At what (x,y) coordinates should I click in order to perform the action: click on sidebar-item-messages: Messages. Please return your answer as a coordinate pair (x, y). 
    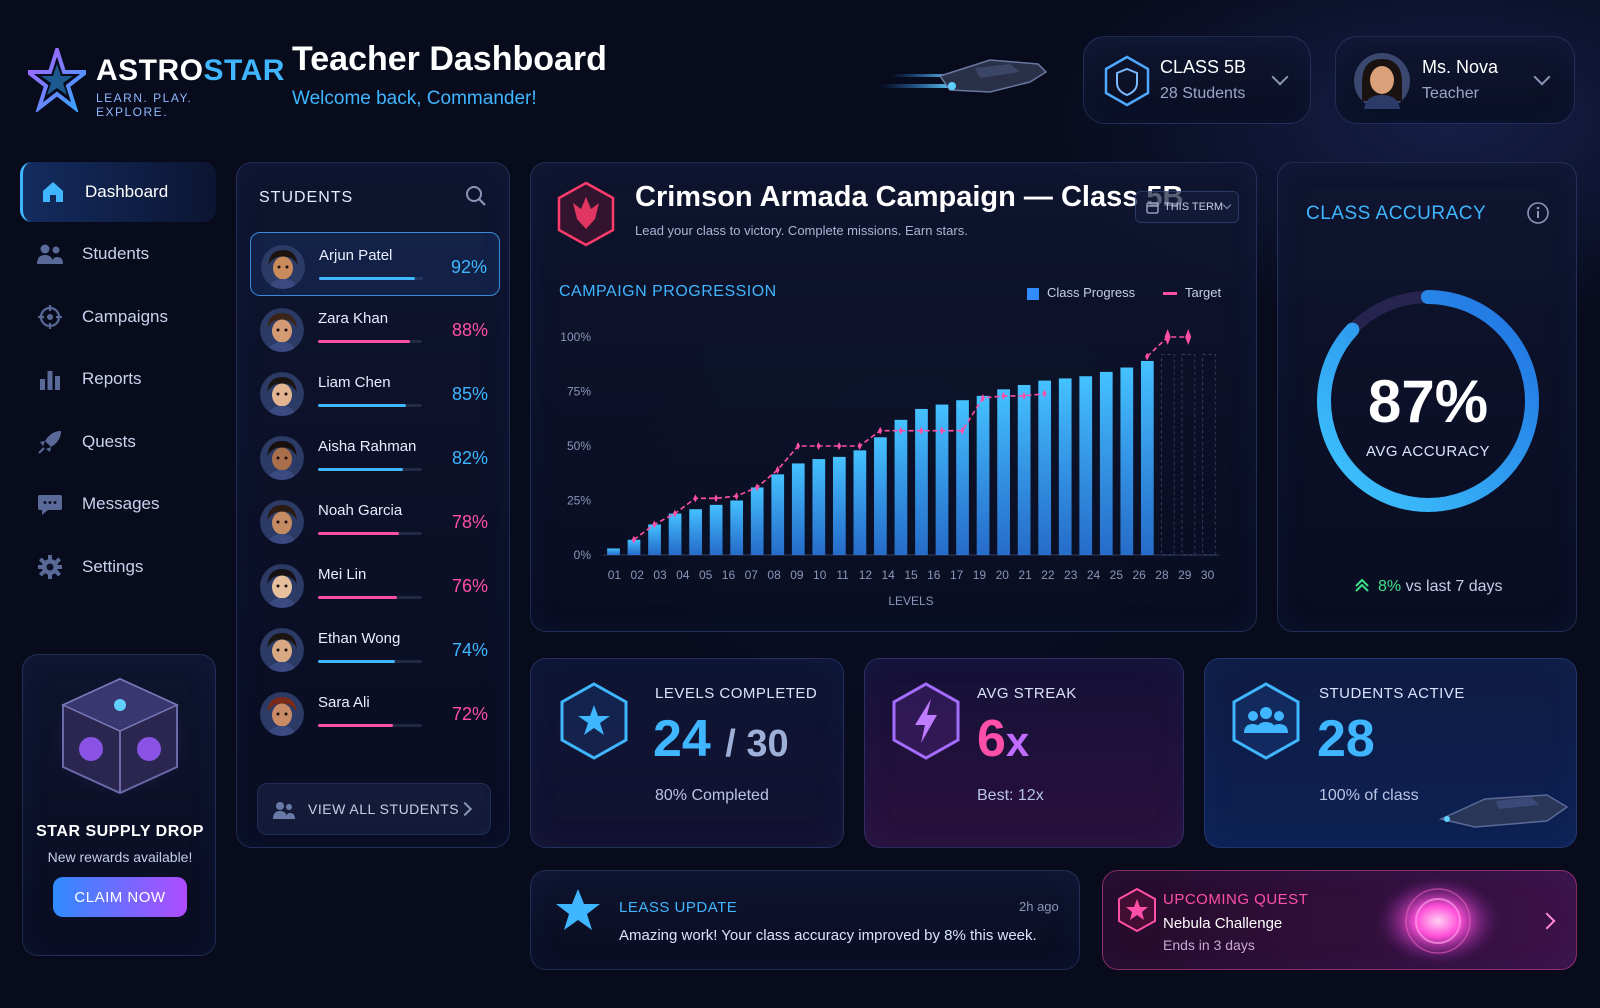
    Looking at the image, I should click on (118, 504).